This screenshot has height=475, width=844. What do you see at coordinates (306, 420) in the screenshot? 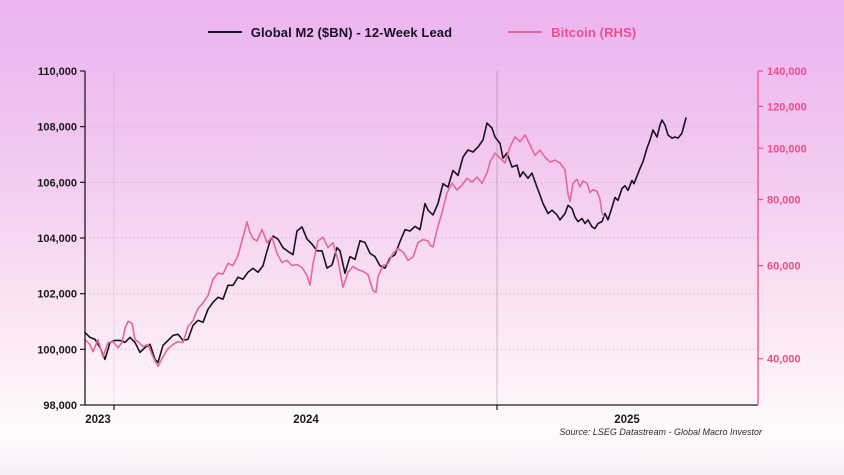
I see `x-axis-year-label: 2024` at bounding box center [306, 420].